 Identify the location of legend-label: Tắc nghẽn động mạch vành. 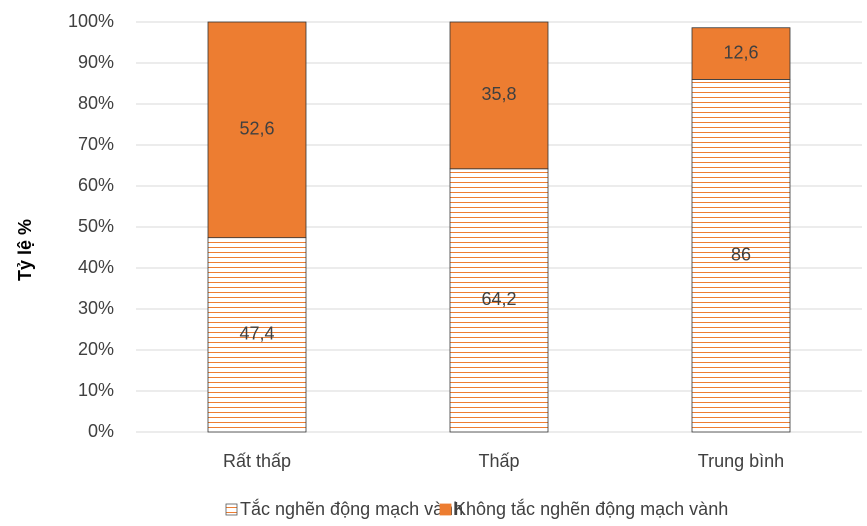
(351, 508).